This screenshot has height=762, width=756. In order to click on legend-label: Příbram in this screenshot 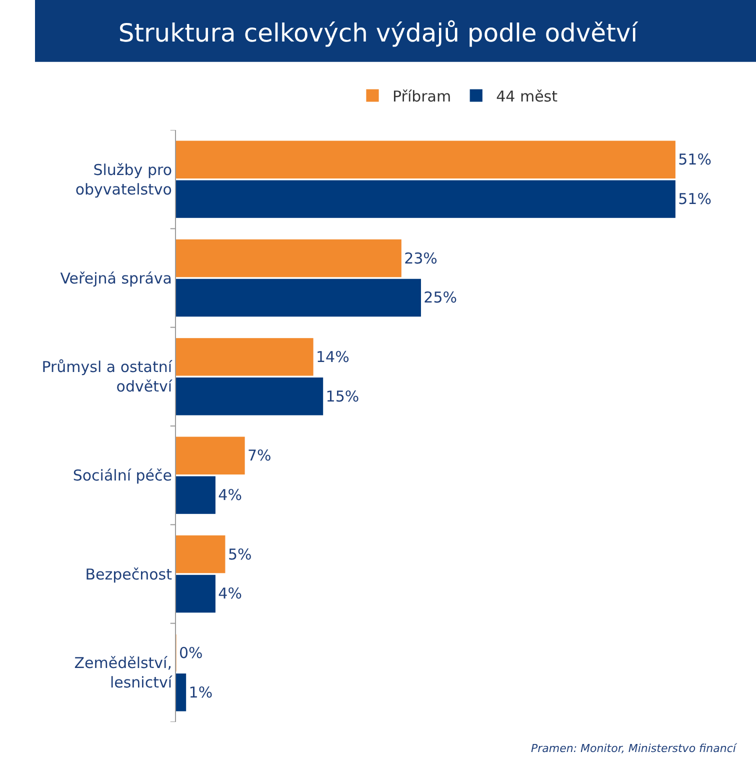, I will do `click(422, 96)`.